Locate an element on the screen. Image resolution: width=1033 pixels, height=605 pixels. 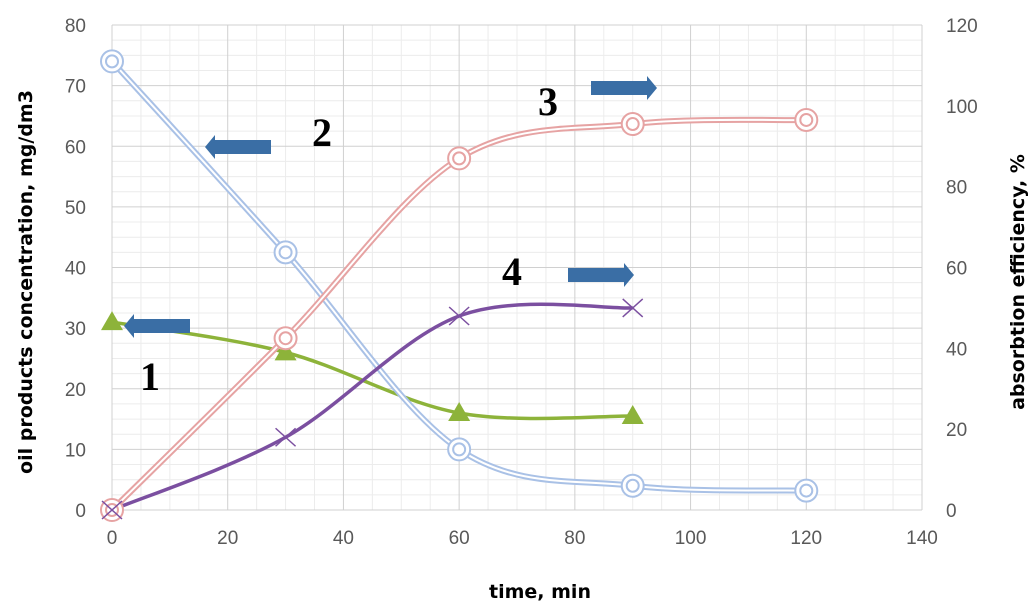
y-tick-label: 20 is located at coordinates (75, 390).